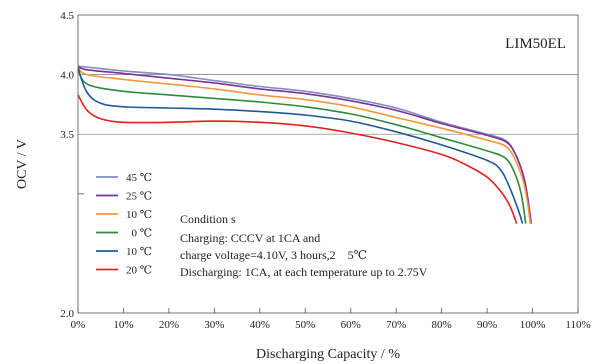  What do you see at coordinates (535, 44) in the screenshot?
I see `model-label: LIM50EL` at bounding box center [535, 44].